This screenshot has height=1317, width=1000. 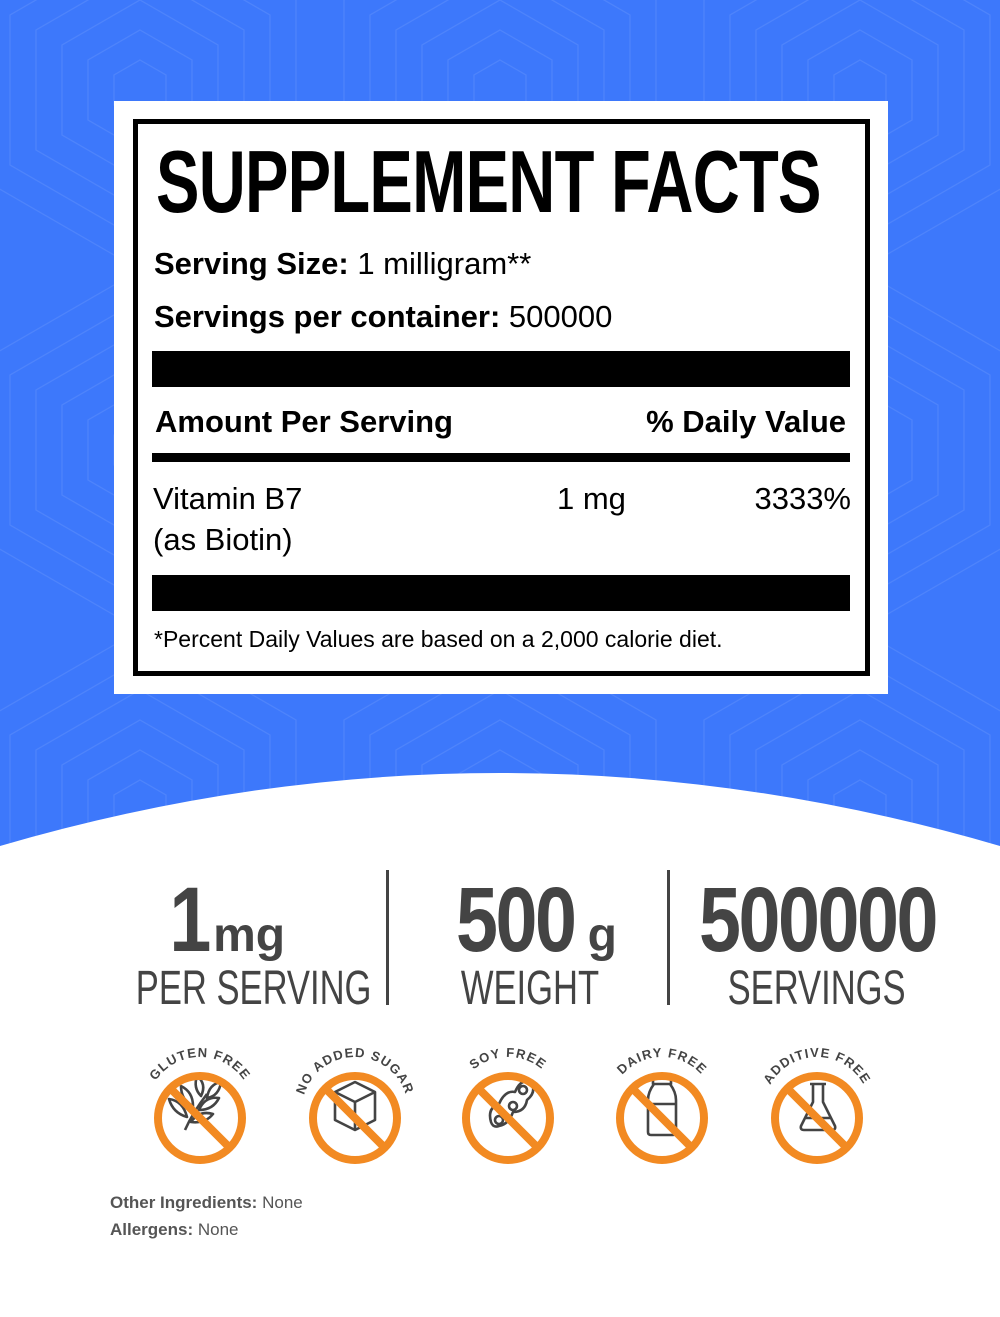 What do you see at coordinates (516, 920) in the screenshot?
I see `stat-value: 500` at bounding box center [516, 920].